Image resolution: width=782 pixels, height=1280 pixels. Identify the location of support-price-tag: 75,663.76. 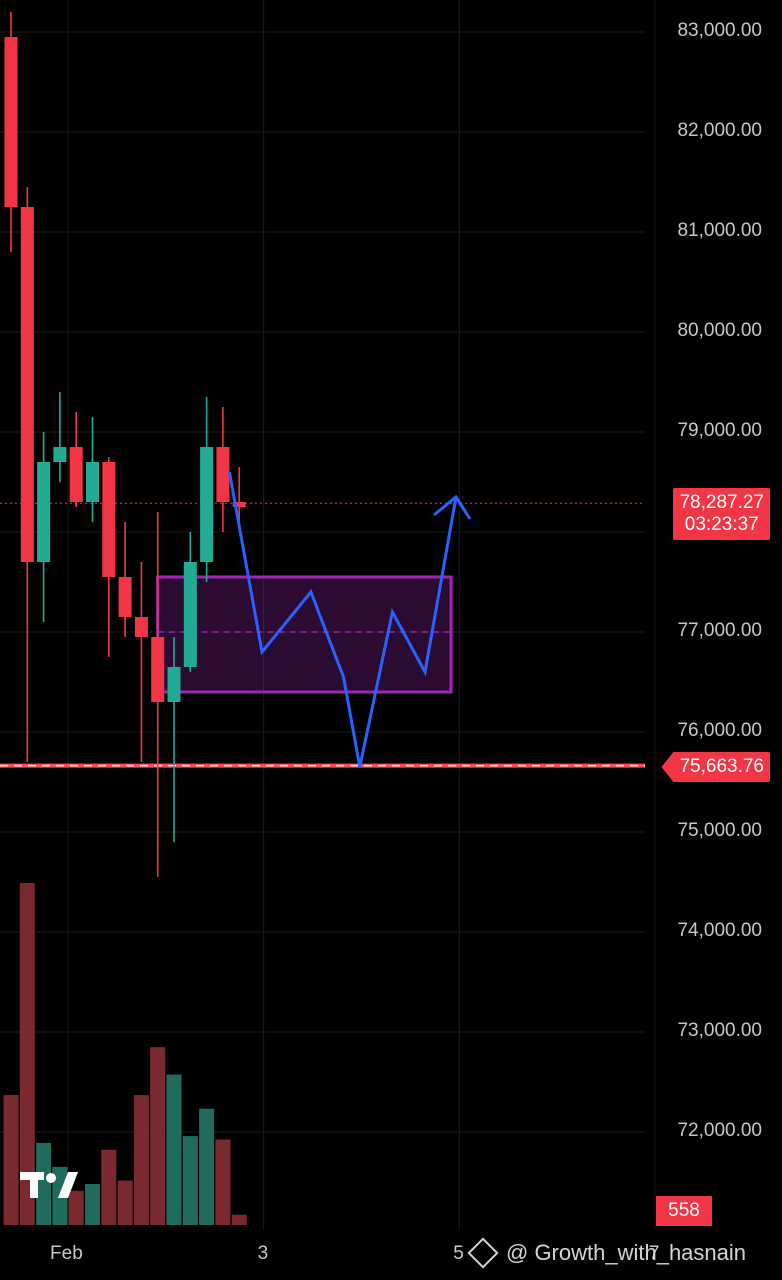
(715, 767).